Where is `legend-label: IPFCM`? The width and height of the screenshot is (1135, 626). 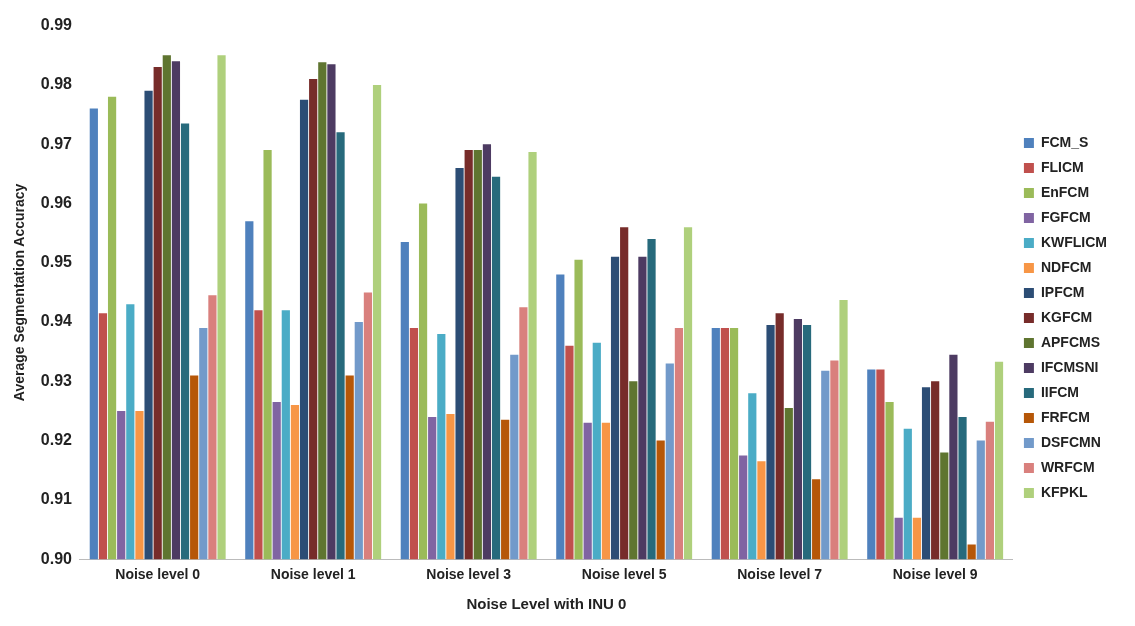 legend-label: IPFCM is located at coordinates (1062, 291).